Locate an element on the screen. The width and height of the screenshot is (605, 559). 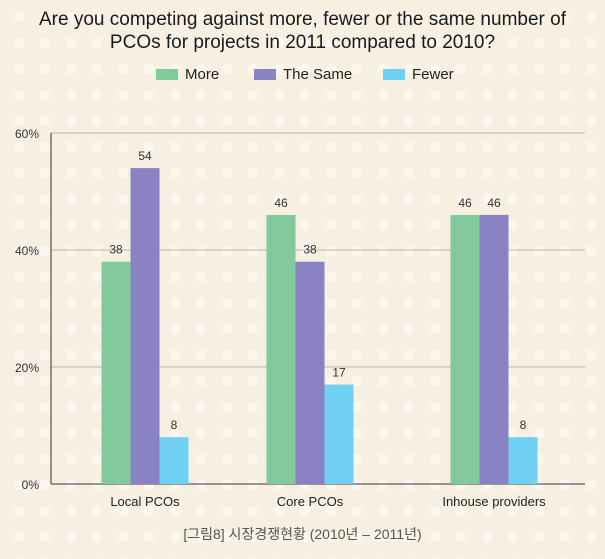
bar-inhouse-providers-fewer is located at coordinates (523, 460).